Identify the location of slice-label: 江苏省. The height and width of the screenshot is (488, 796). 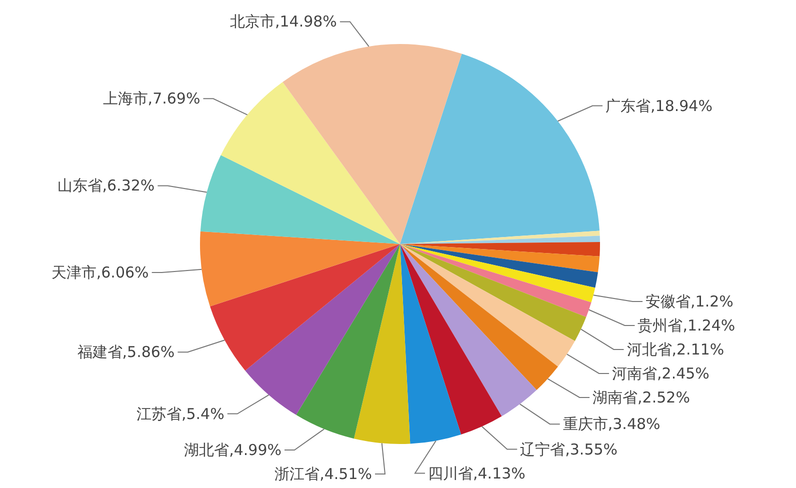
(159, 413).